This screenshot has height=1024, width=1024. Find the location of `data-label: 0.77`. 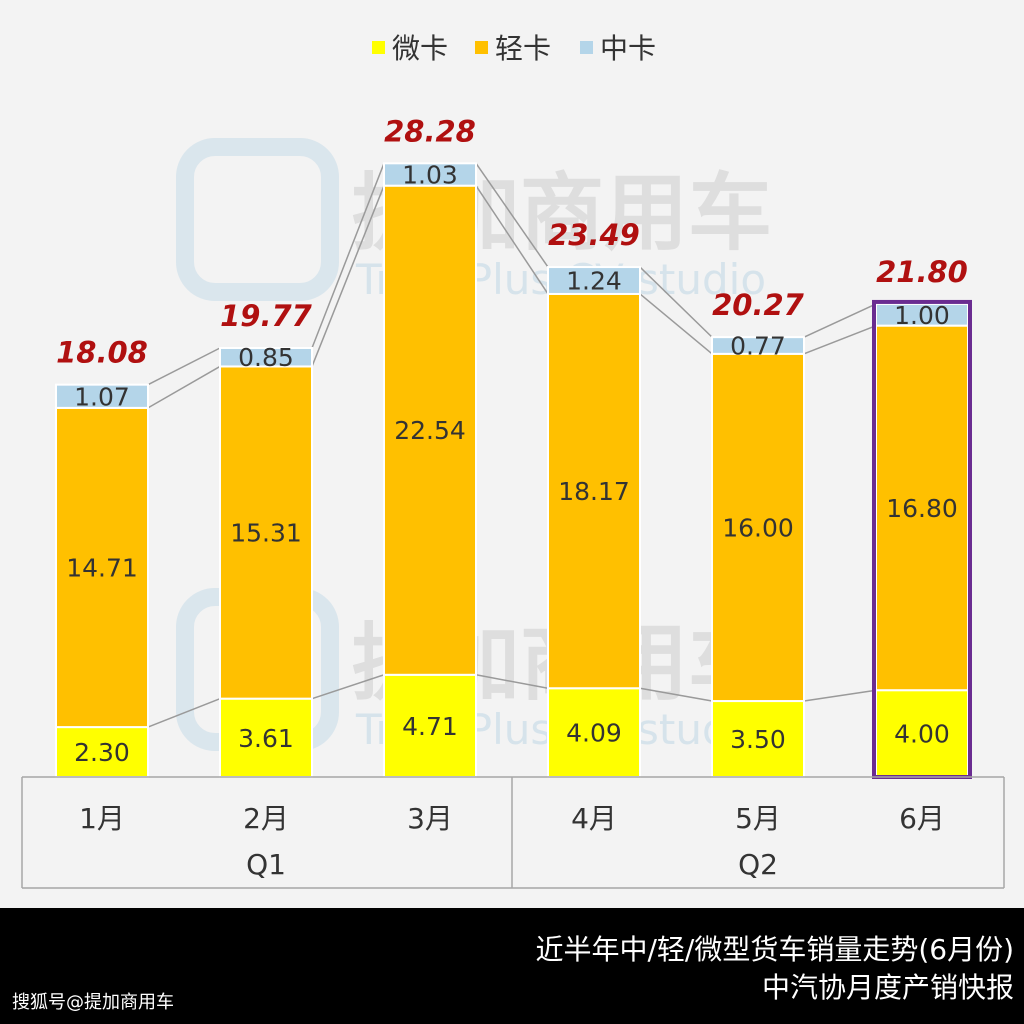

data-label: 0.77 is located at coordinates (758, 345).